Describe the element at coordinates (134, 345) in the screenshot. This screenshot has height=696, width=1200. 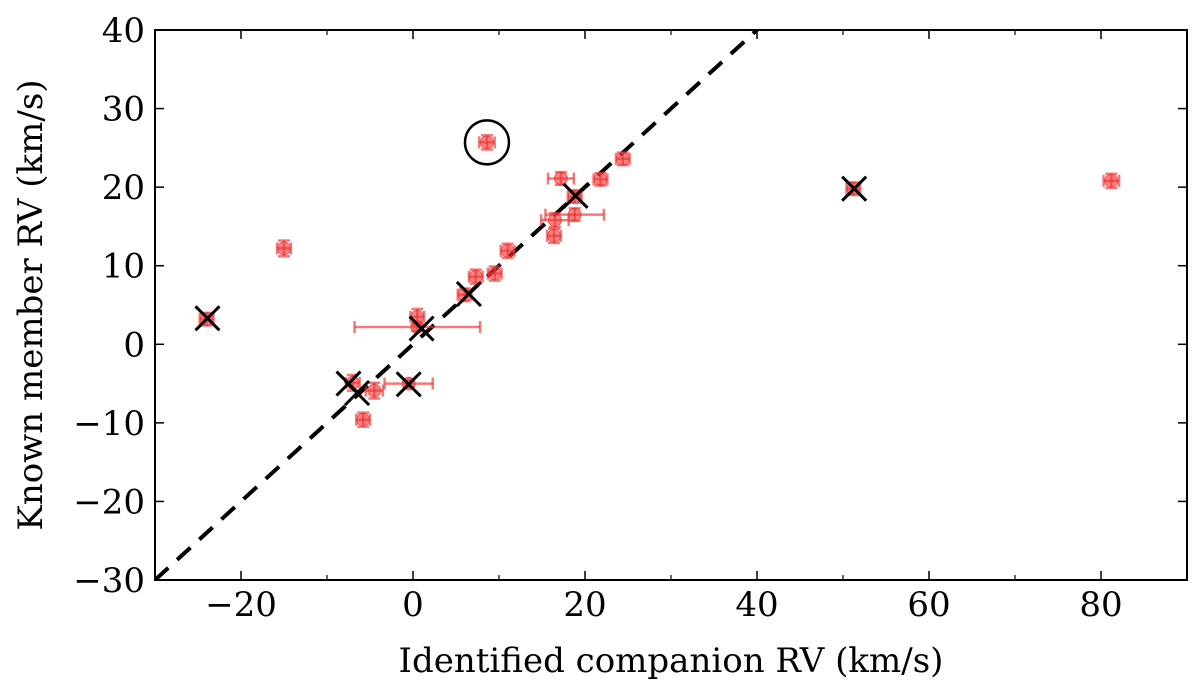
I see `y-tick-label: 0` at that location.